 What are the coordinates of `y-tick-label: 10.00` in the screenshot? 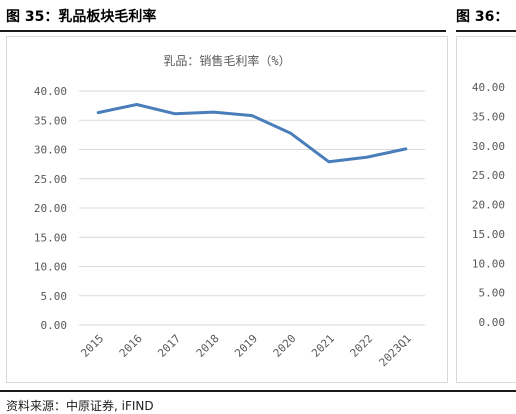 It's located at (50, 267).